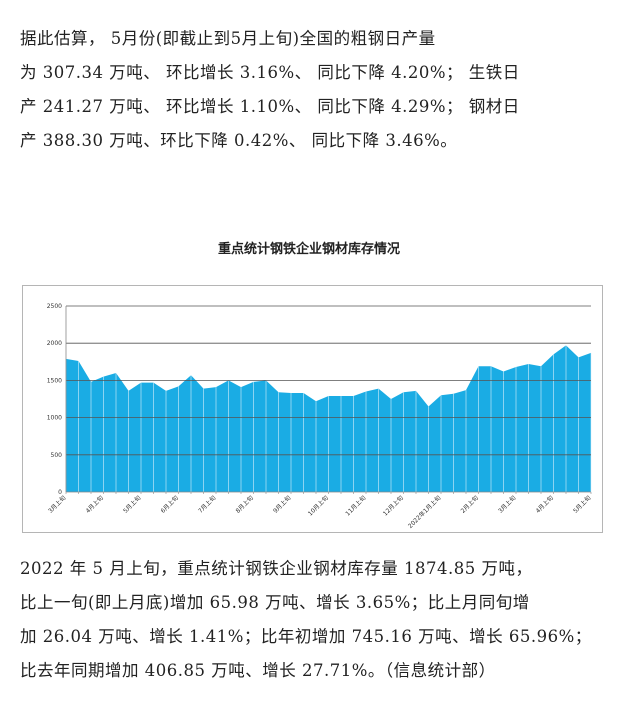  Describe the element at coordinates (228, 38) in the screenshot. I see `intro-paragraph-line: 据此估算， 5月份(即截止到5月上旬)全国的粗钢日产量` at that location.